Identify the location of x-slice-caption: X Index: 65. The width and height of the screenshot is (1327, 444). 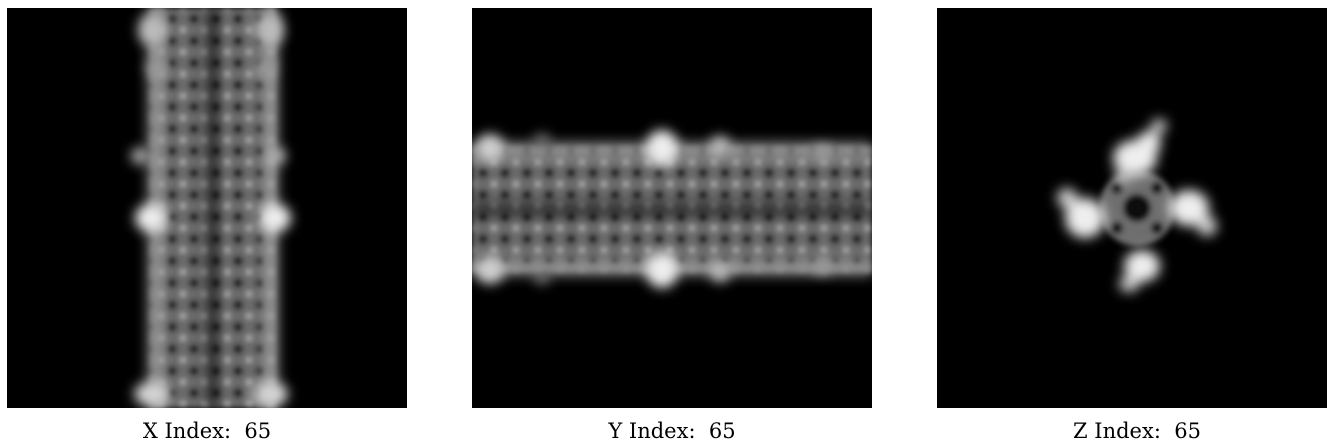
(207, 431).